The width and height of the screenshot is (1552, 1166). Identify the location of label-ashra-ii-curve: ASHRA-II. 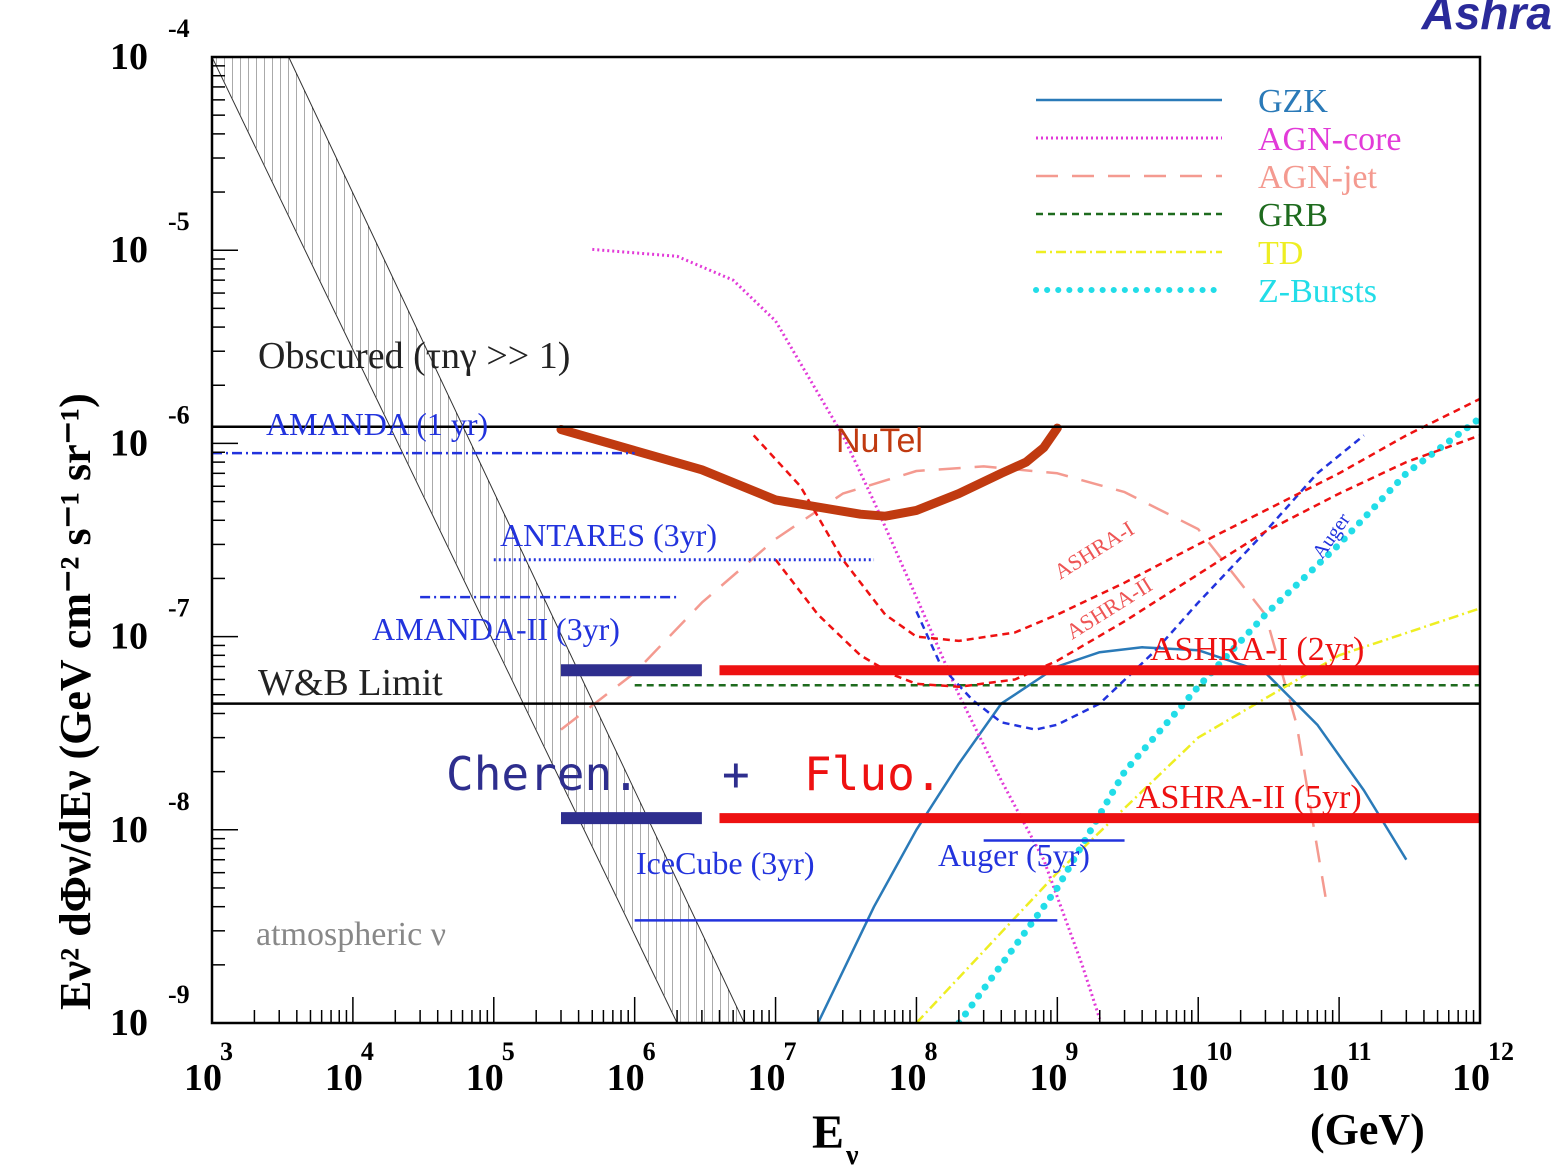
(1108, 608).